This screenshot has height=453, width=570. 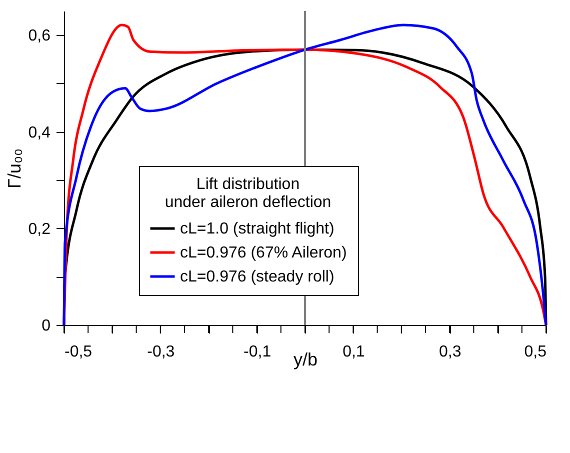 I want to click on x-tick-label: 0,3, so click(x=450, y=352).